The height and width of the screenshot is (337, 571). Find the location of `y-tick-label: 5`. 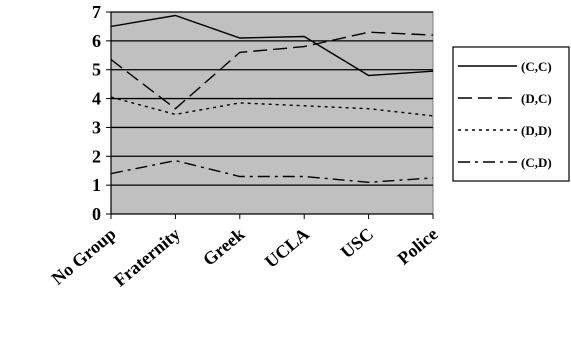

y-tick-label: 5 is located at coordinates (96, 70).